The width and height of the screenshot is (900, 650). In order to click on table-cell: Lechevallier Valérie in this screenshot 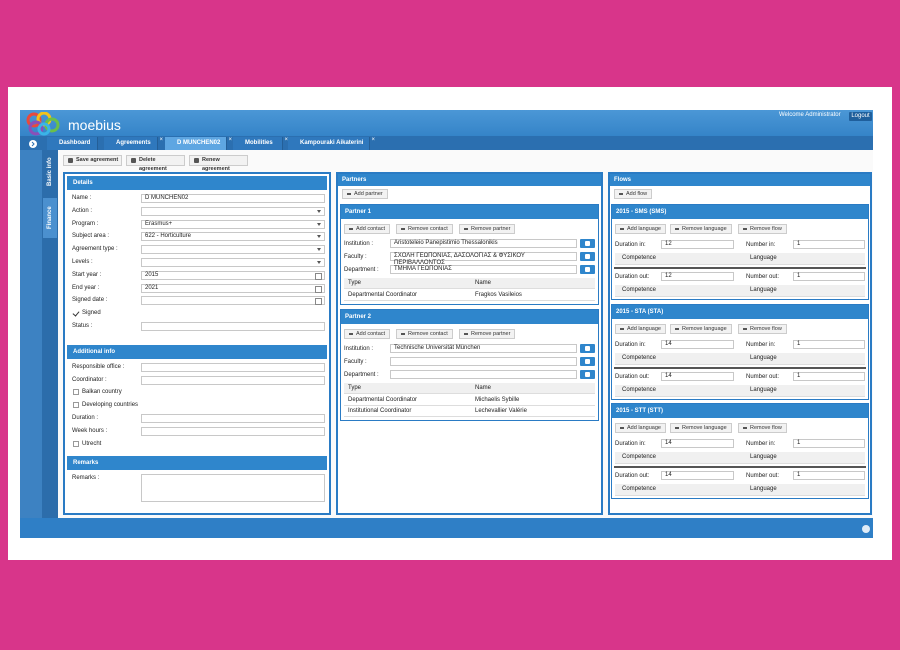, I will do `click(501, 411)`.